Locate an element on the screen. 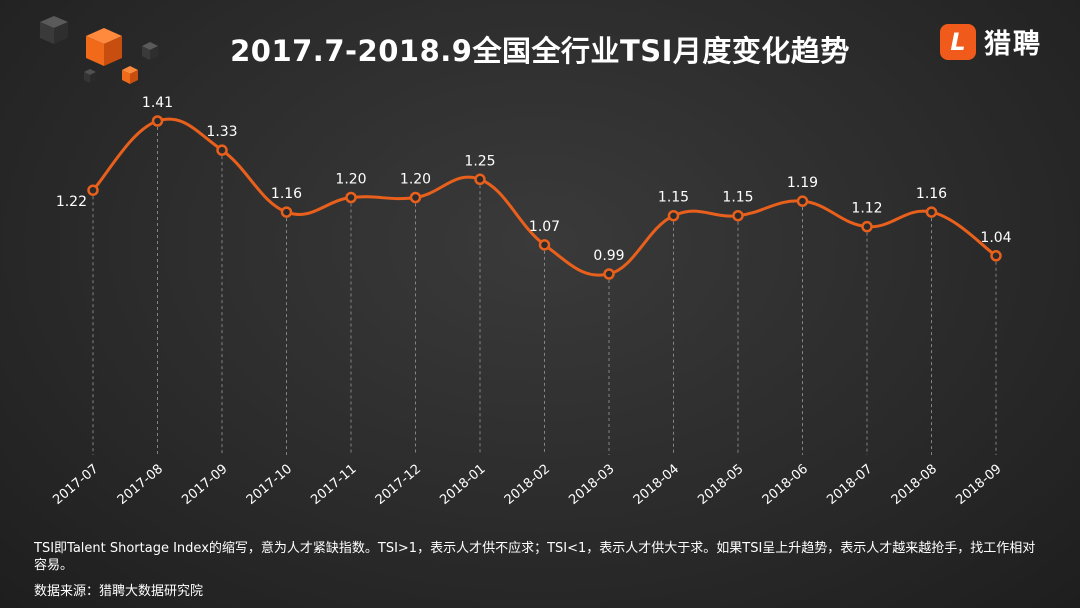 The width and height of the screenshot is (1080, 608). x-tick-label: 2017-11 is located at coordinates (333, 485).